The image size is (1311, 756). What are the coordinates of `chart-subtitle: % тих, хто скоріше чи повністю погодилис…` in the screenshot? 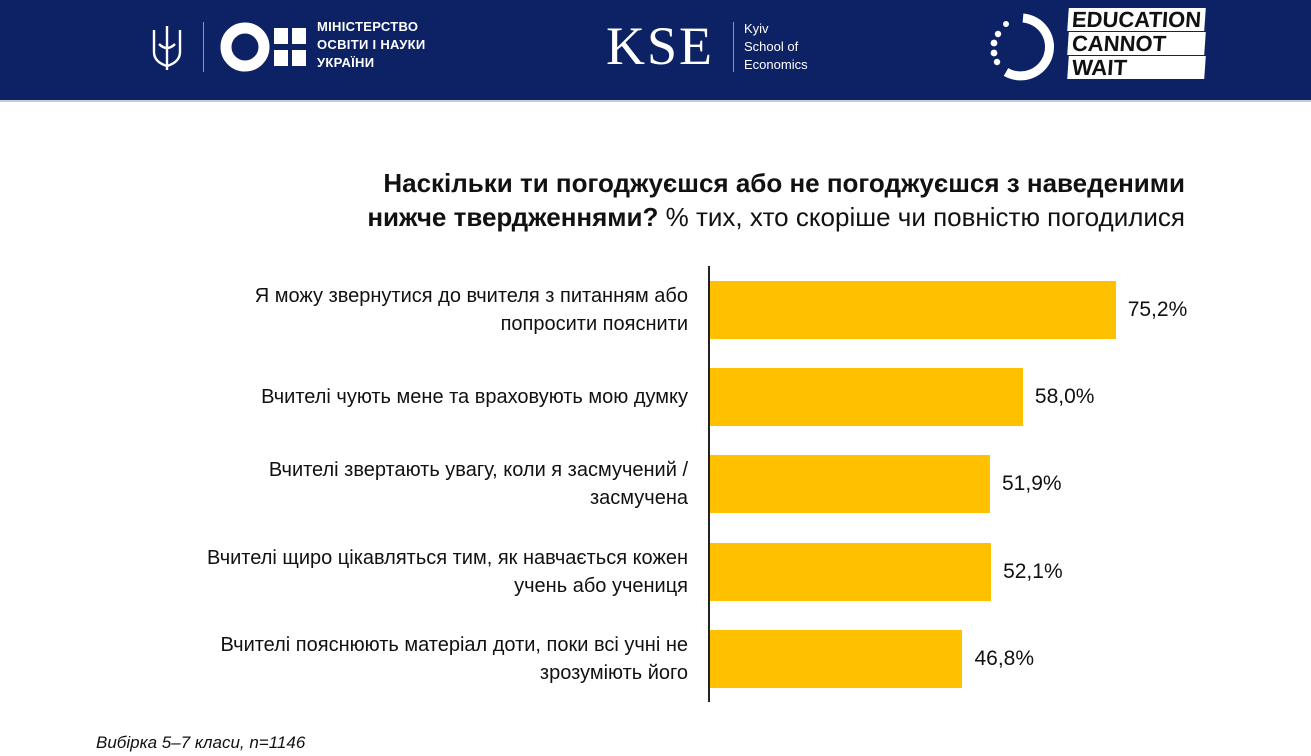 It's located at (925, 217).